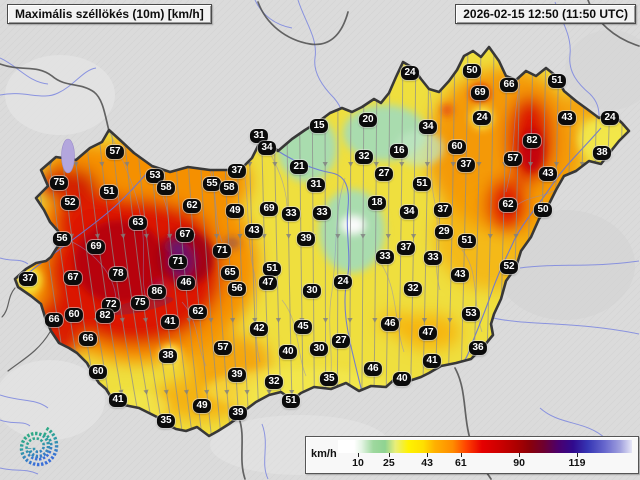 The image size is (640, 480). I want to click on wind-speed-legend: km/h 10 25 43 61 90 119, so click(472, 455).